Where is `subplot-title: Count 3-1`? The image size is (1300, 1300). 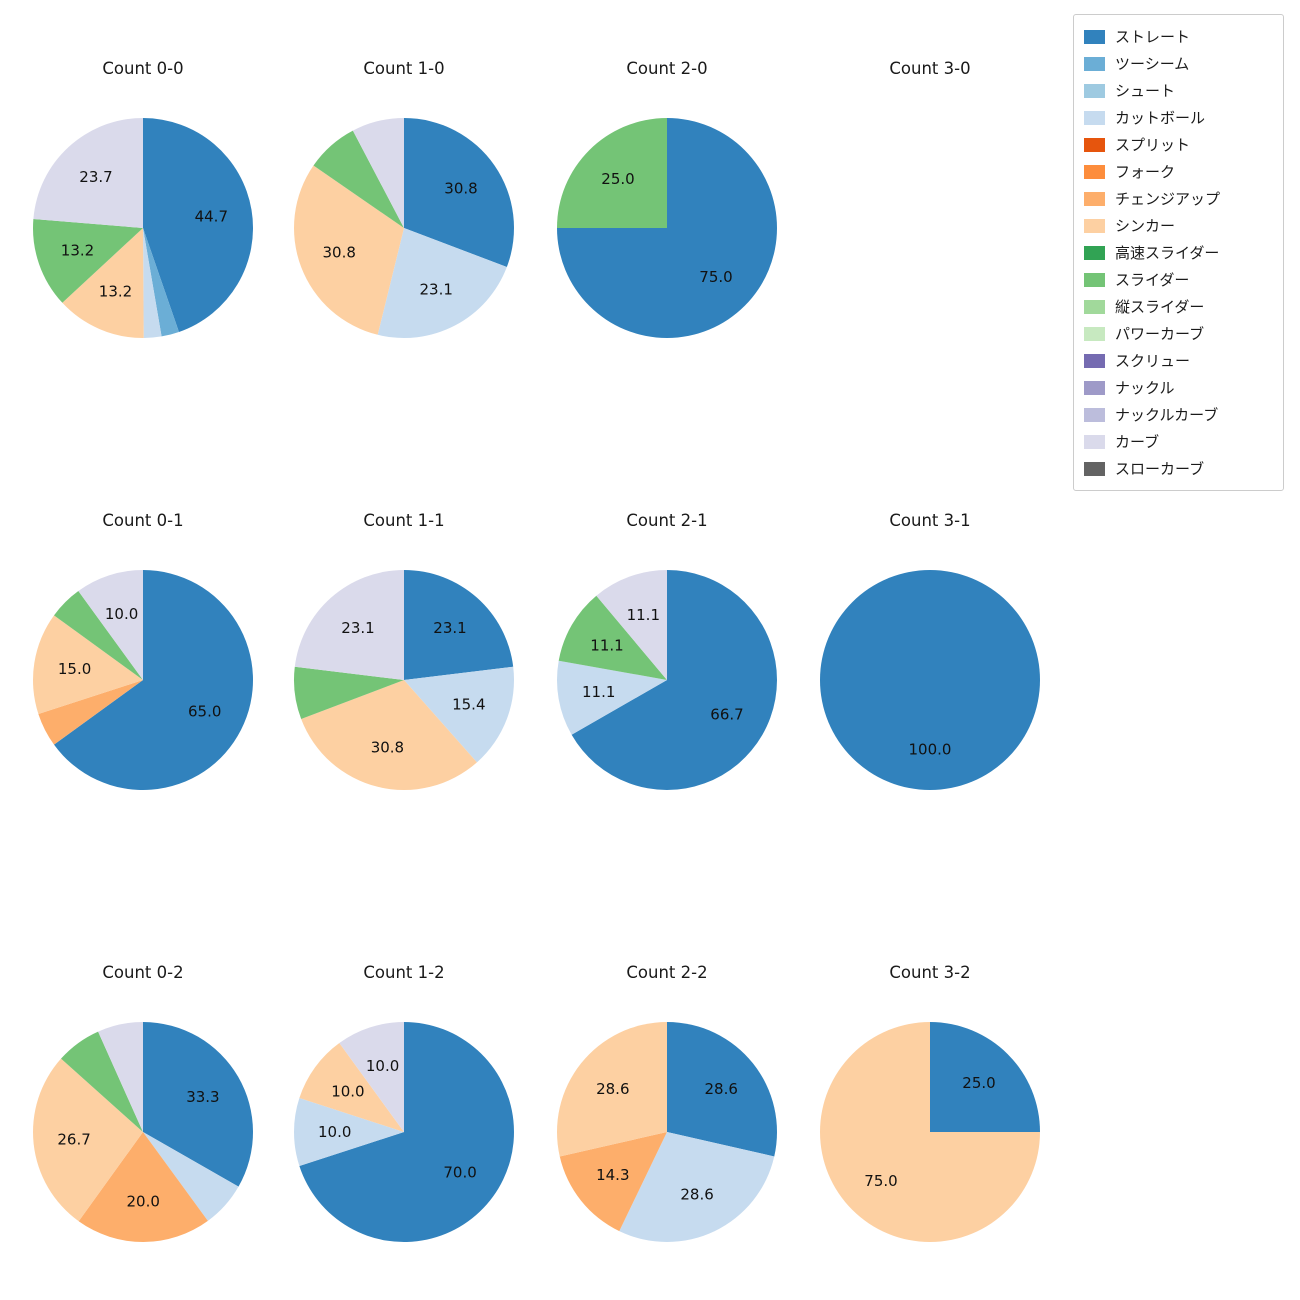
subplot-title: Count 3-1 is located at coordinates (930, 520).